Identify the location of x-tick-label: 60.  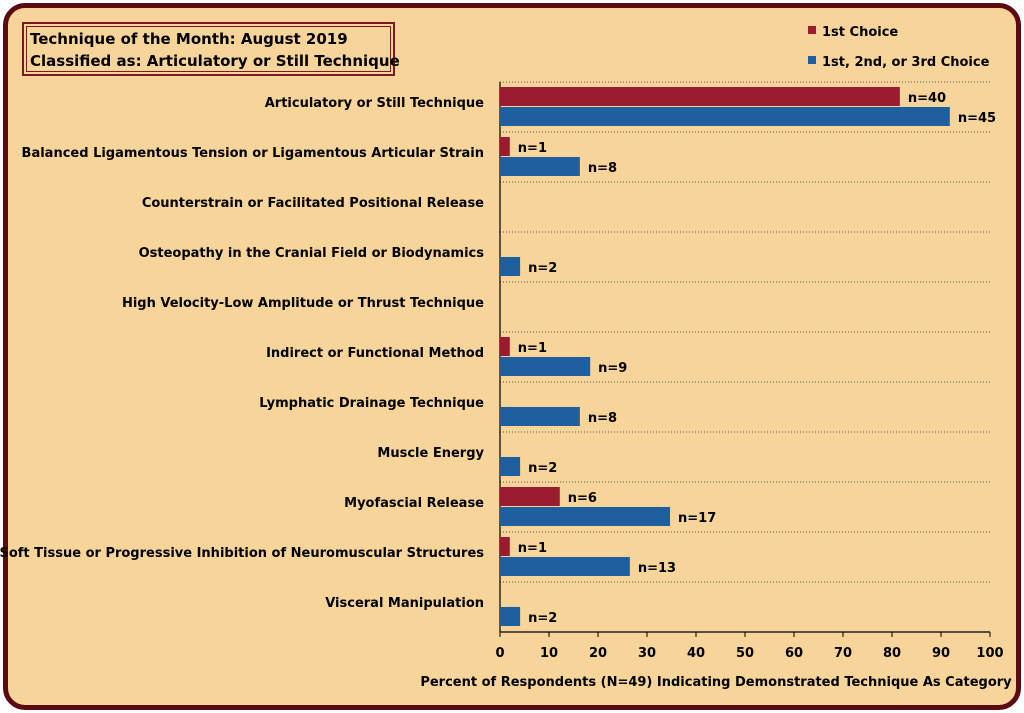
(794, 653).